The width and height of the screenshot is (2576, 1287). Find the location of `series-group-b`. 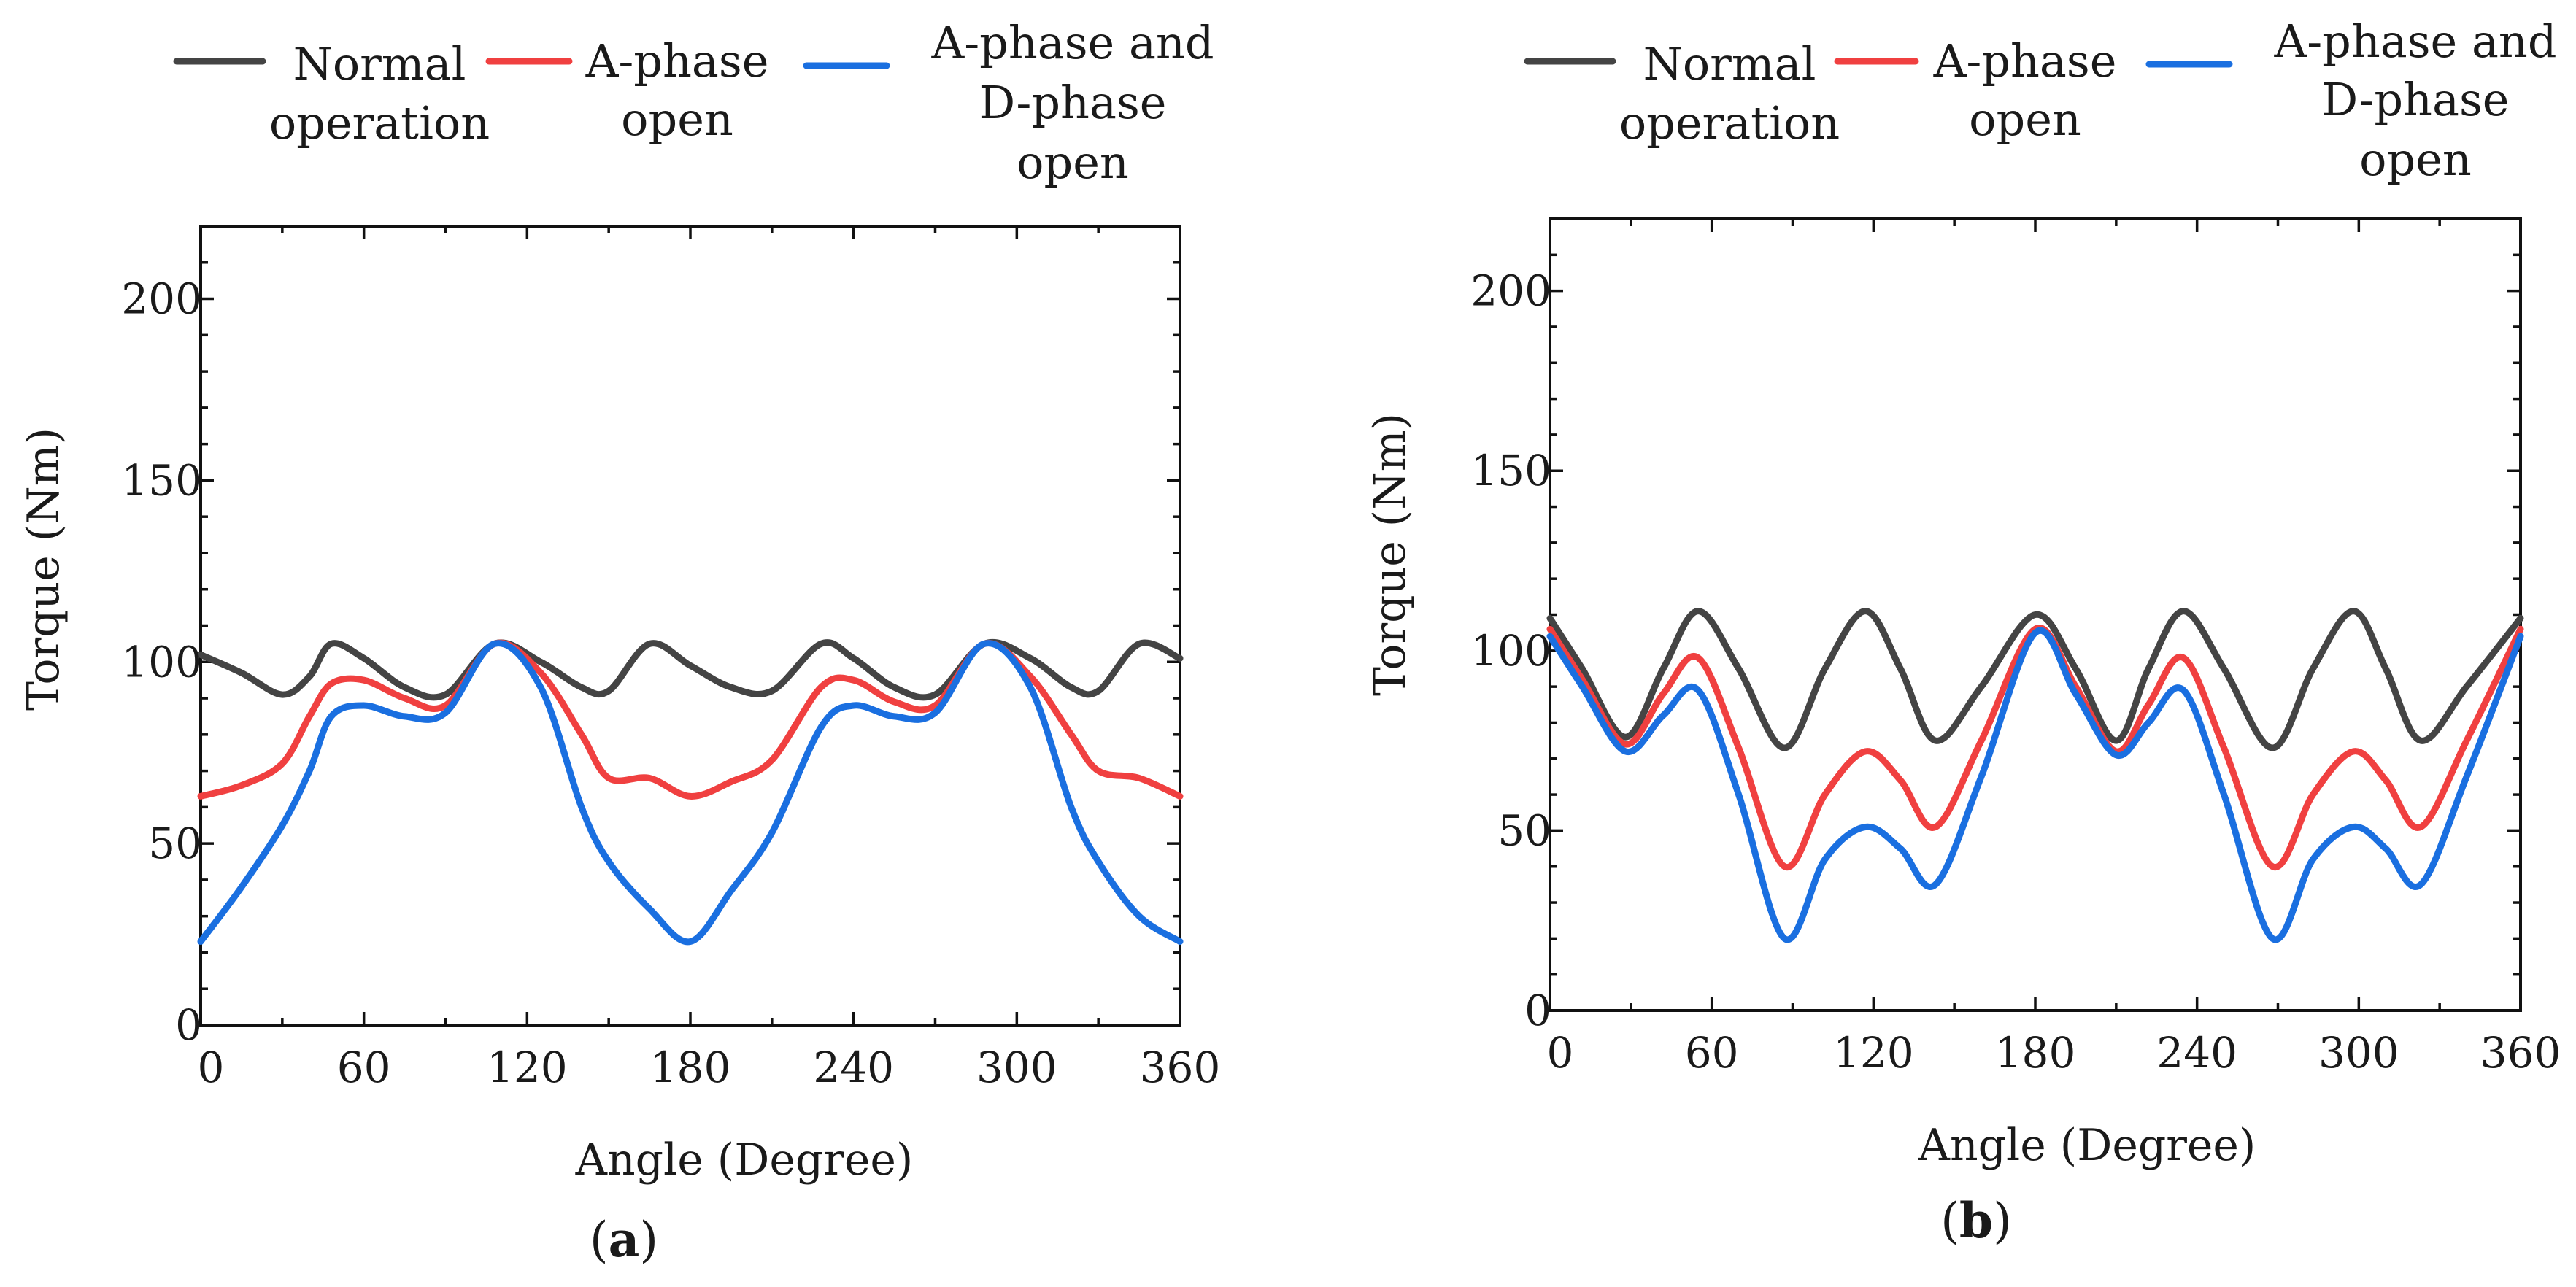

series-group-b is located at coordinates (2035, 775).